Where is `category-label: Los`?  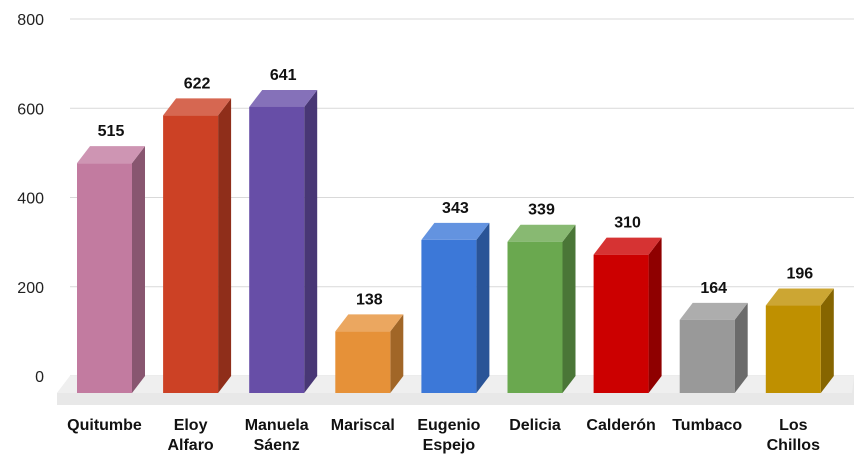 category-label: Los is located at coordinates (793, 425).